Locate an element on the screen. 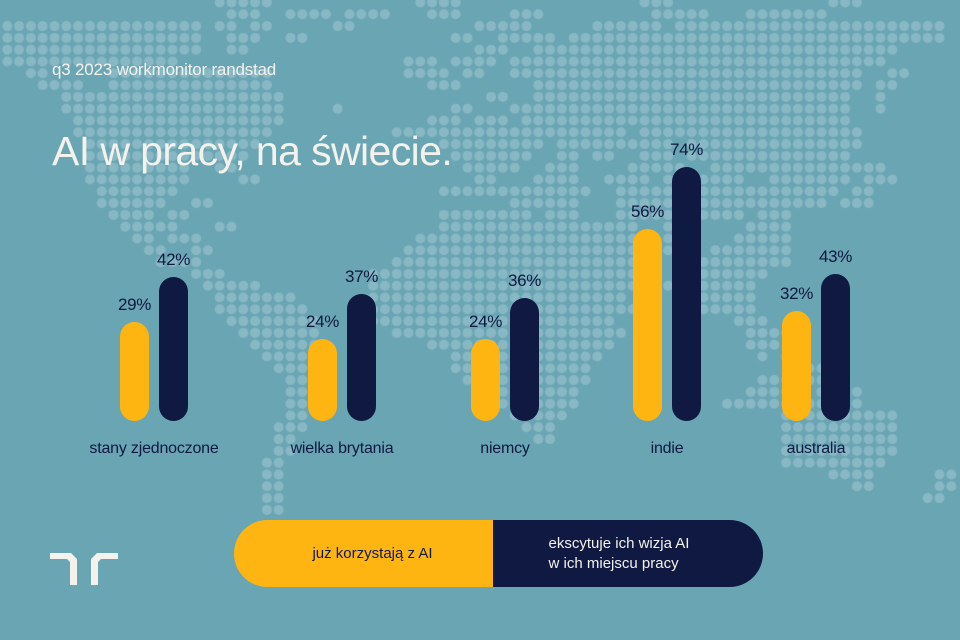  value-label: 29% is located at coordinates (134, 304).